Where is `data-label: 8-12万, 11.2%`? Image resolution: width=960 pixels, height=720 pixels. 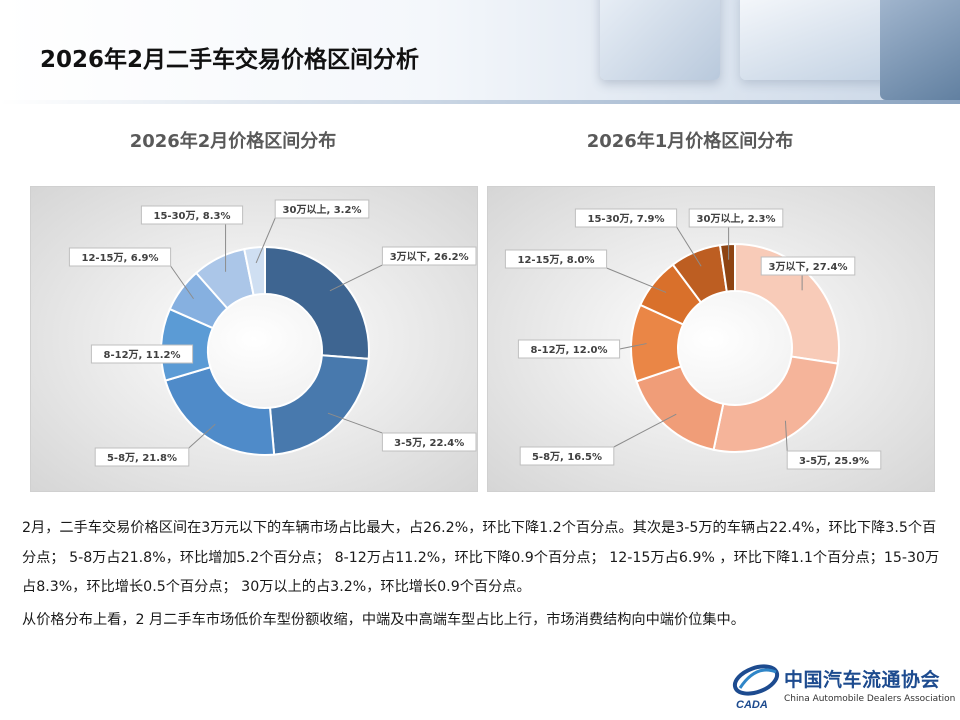
data-label: 8-12万, 11.2% is located at coordinates (142, 355).